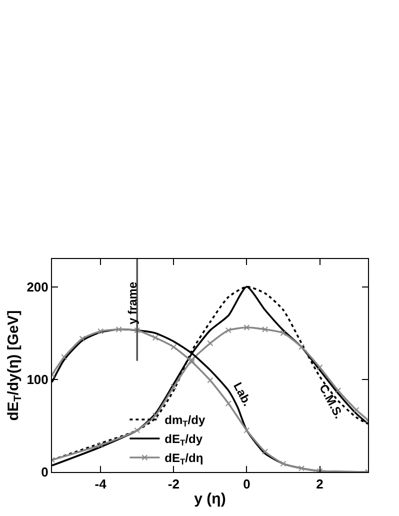 This screenshot has height=516, width=399. I want to click on x-tick-label: 2, so click(320, 484).